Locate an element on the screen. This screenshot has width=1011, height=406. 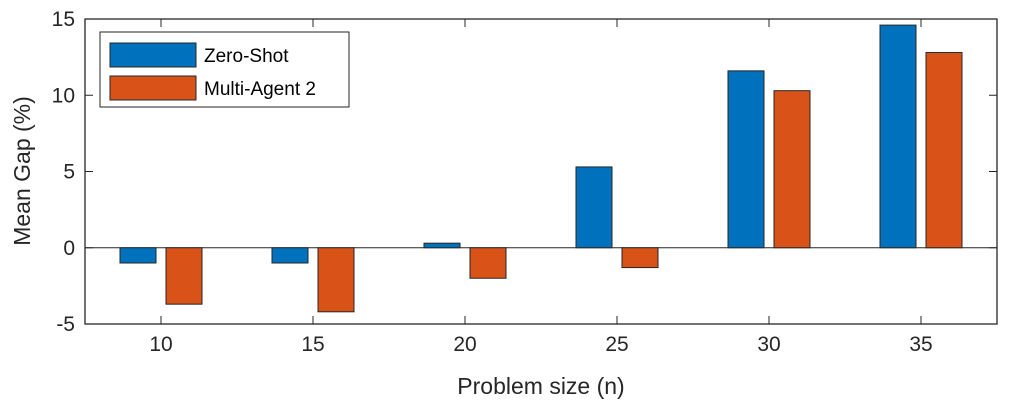
x-tick-label: 35 is located at coordinates (920, 344).